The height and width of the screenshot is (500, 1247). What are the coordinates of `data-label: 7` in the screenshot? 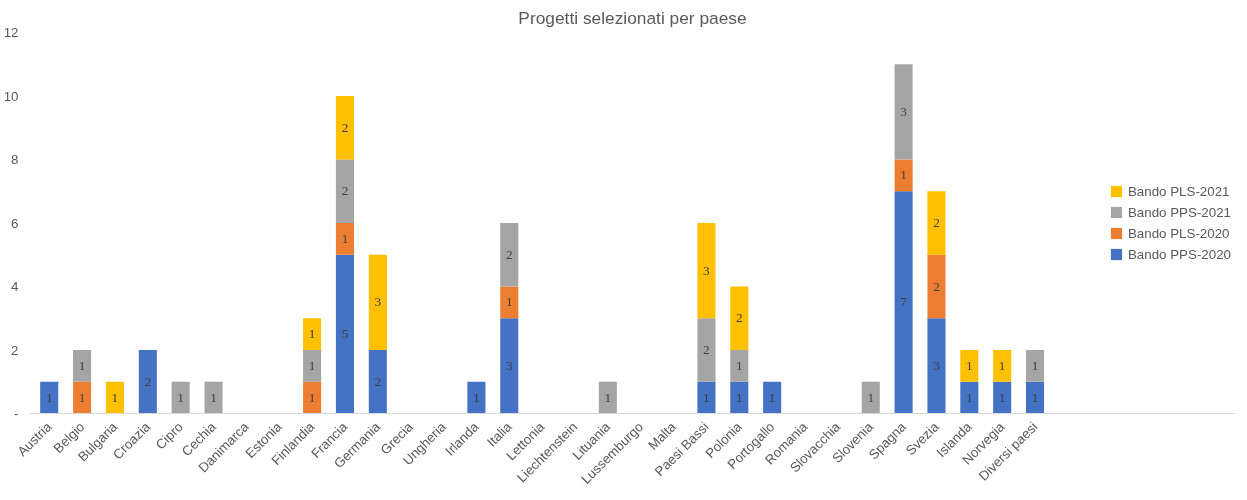 It's located at (904, 302).